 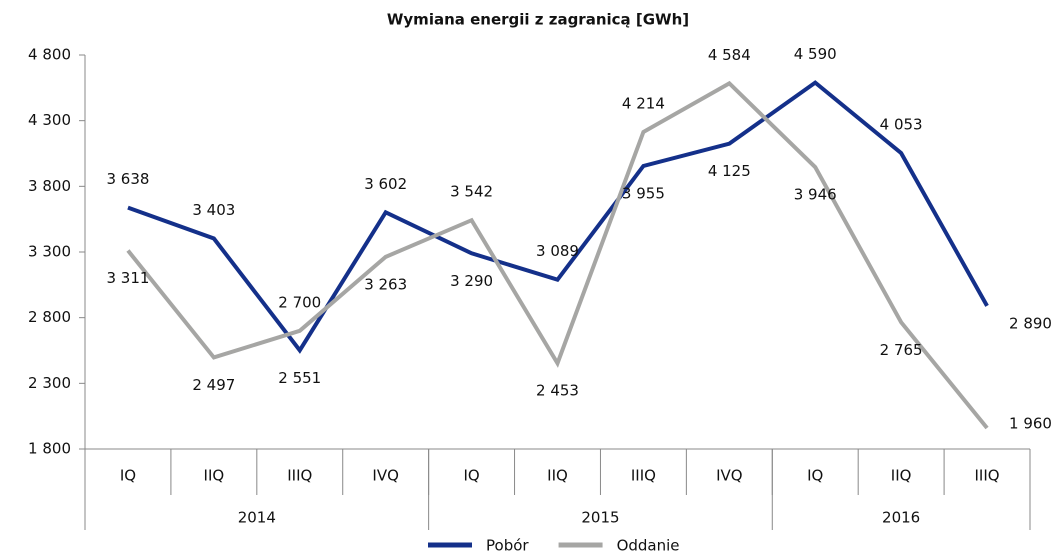 I want to click on x-group-label: 2016, so click(x=901, y=518).